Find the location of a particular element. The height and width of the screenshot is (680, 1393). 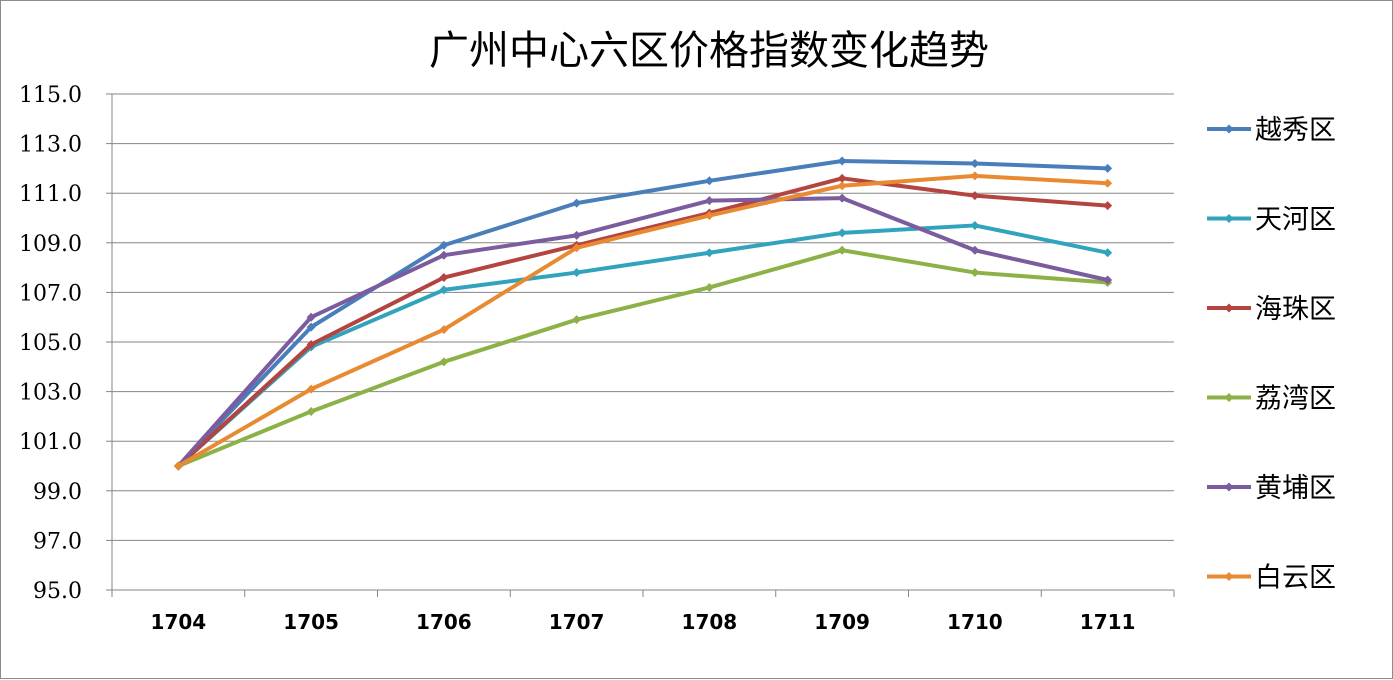

legend-item: 越秀区 is located at coordinates (1271, 130).